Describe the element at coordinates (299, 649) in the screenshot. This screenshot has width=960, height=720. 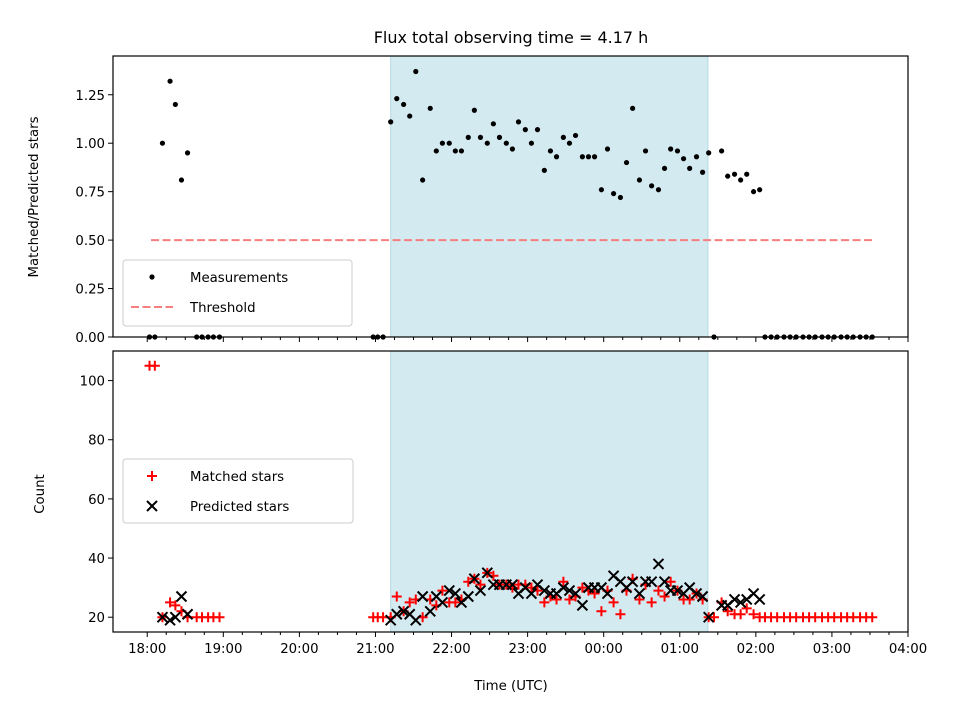
I see `x-tick-label: 20:00` at that location.